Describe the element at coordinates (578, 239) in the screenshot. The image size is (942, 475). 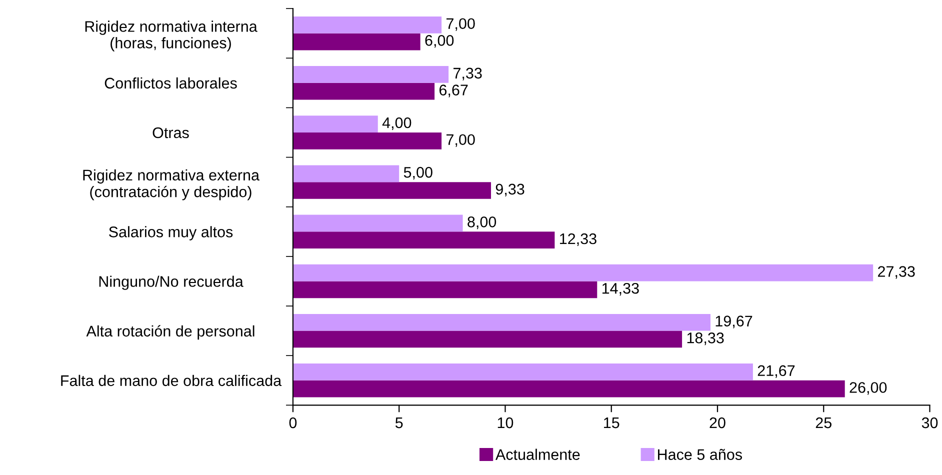
I see `data-label: 12,33` at that location.